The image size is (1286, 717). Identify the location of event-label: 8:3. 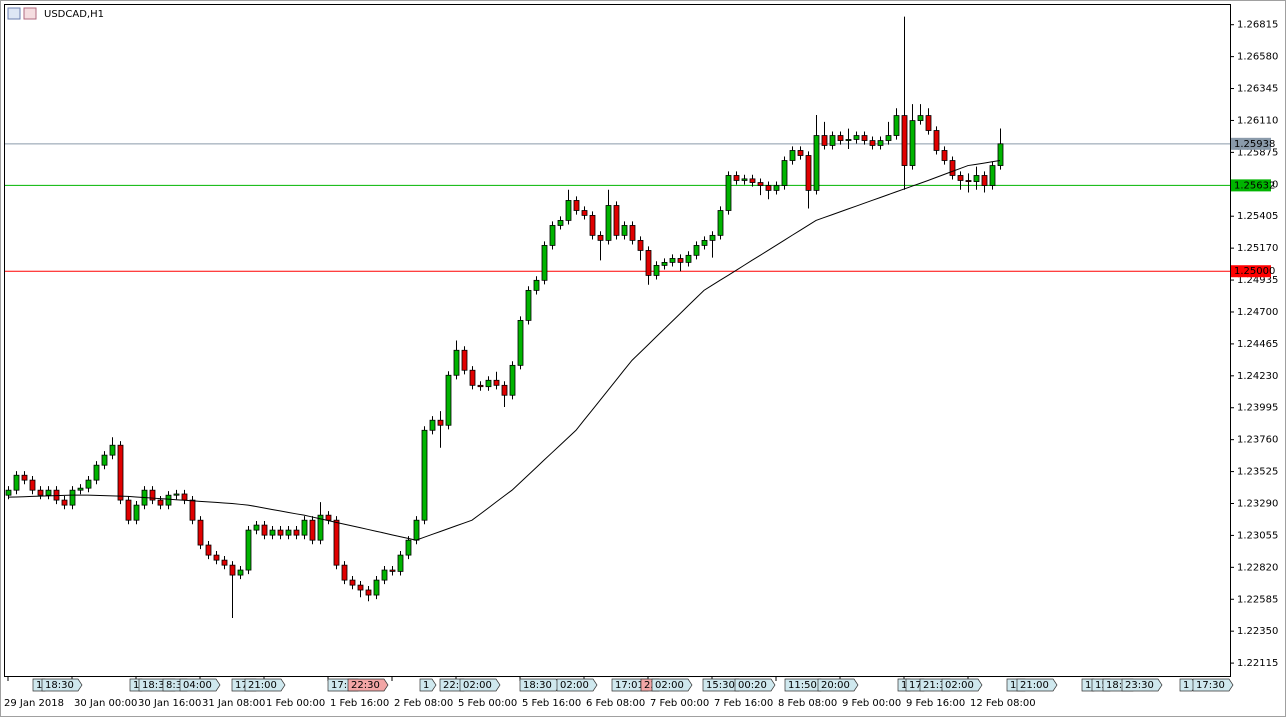
(174, 685).